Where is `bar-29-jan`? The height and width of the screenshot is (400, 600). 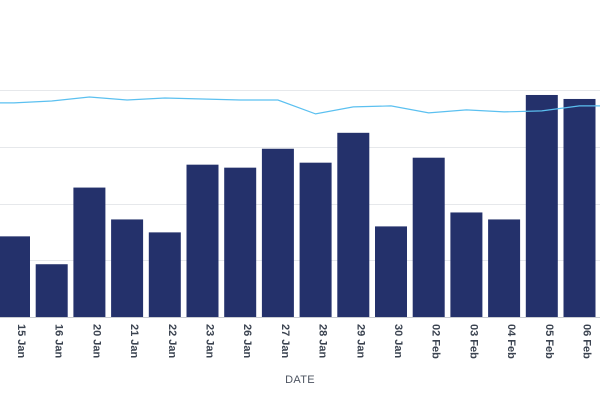 bar-29-jan is located at coordinates (353, 224).